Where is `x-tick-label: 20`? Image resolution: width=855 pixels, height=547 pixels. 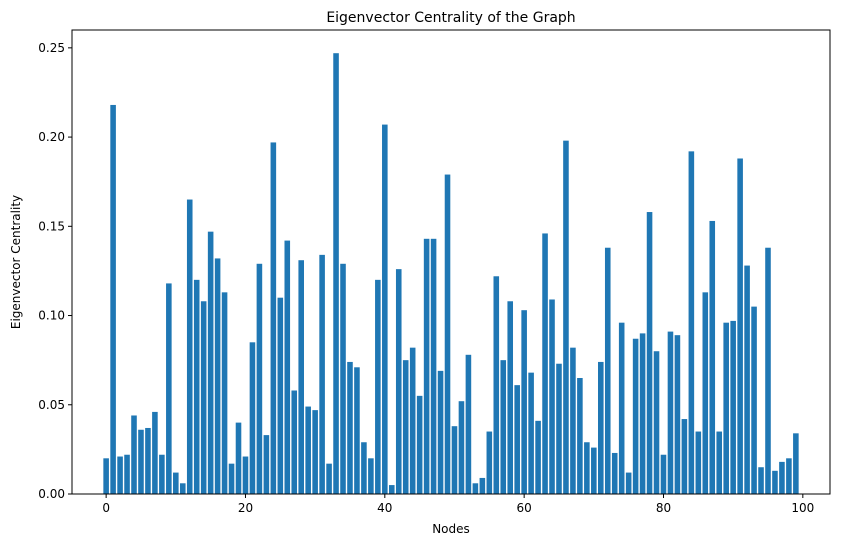
x-tick-label: 20 is located at coordinates (245, 508).